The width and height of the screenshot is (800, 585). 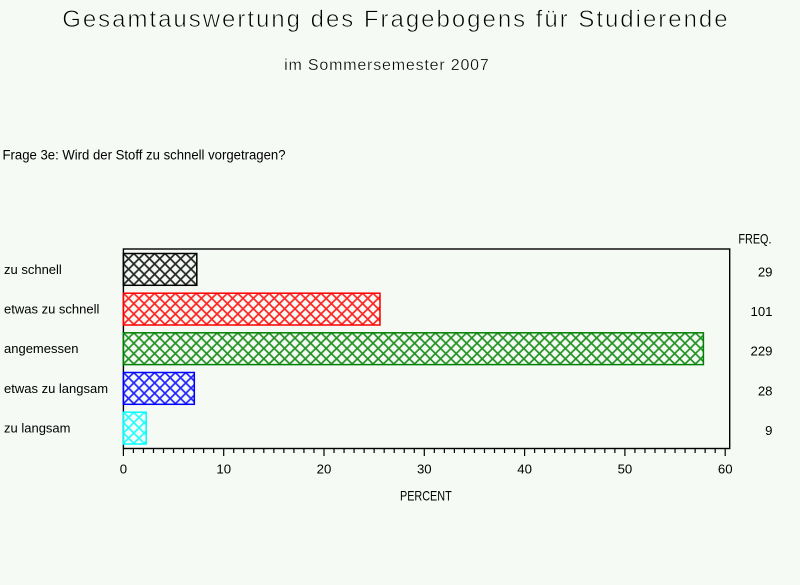 I want to click on svg-text: 9, so click(x=768, y=430).